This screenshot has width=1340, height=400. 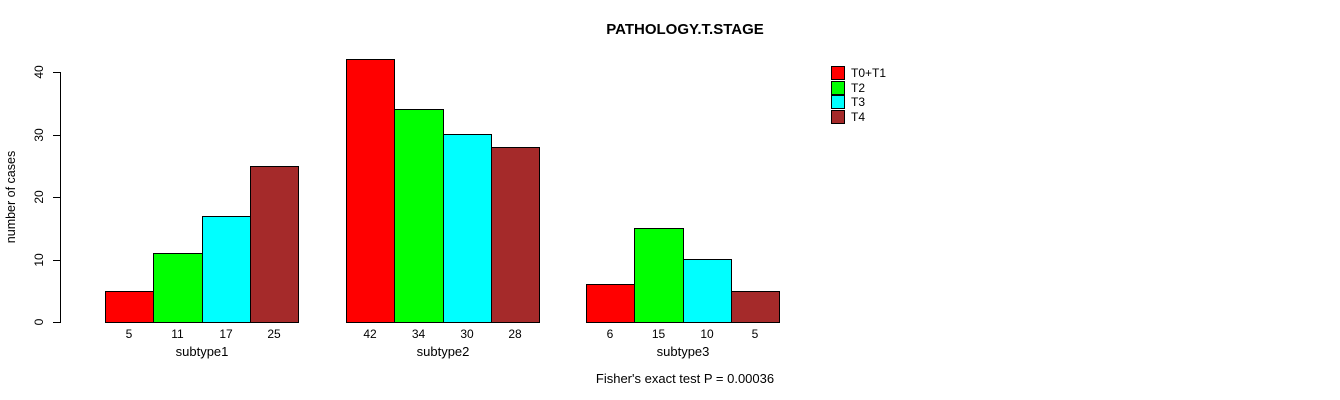 I want to click on bar-value-label: 42, so click(x=370, y=334).